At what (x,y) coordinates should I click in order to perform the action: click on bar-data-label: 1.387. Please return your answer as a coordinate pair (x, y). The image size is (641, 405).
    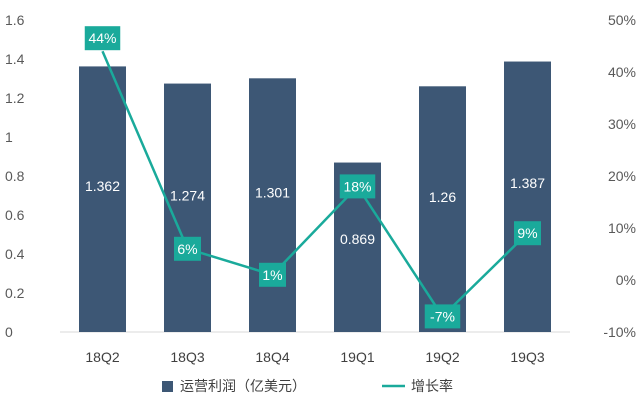
    Looking at the image, I should click on (527, 183).